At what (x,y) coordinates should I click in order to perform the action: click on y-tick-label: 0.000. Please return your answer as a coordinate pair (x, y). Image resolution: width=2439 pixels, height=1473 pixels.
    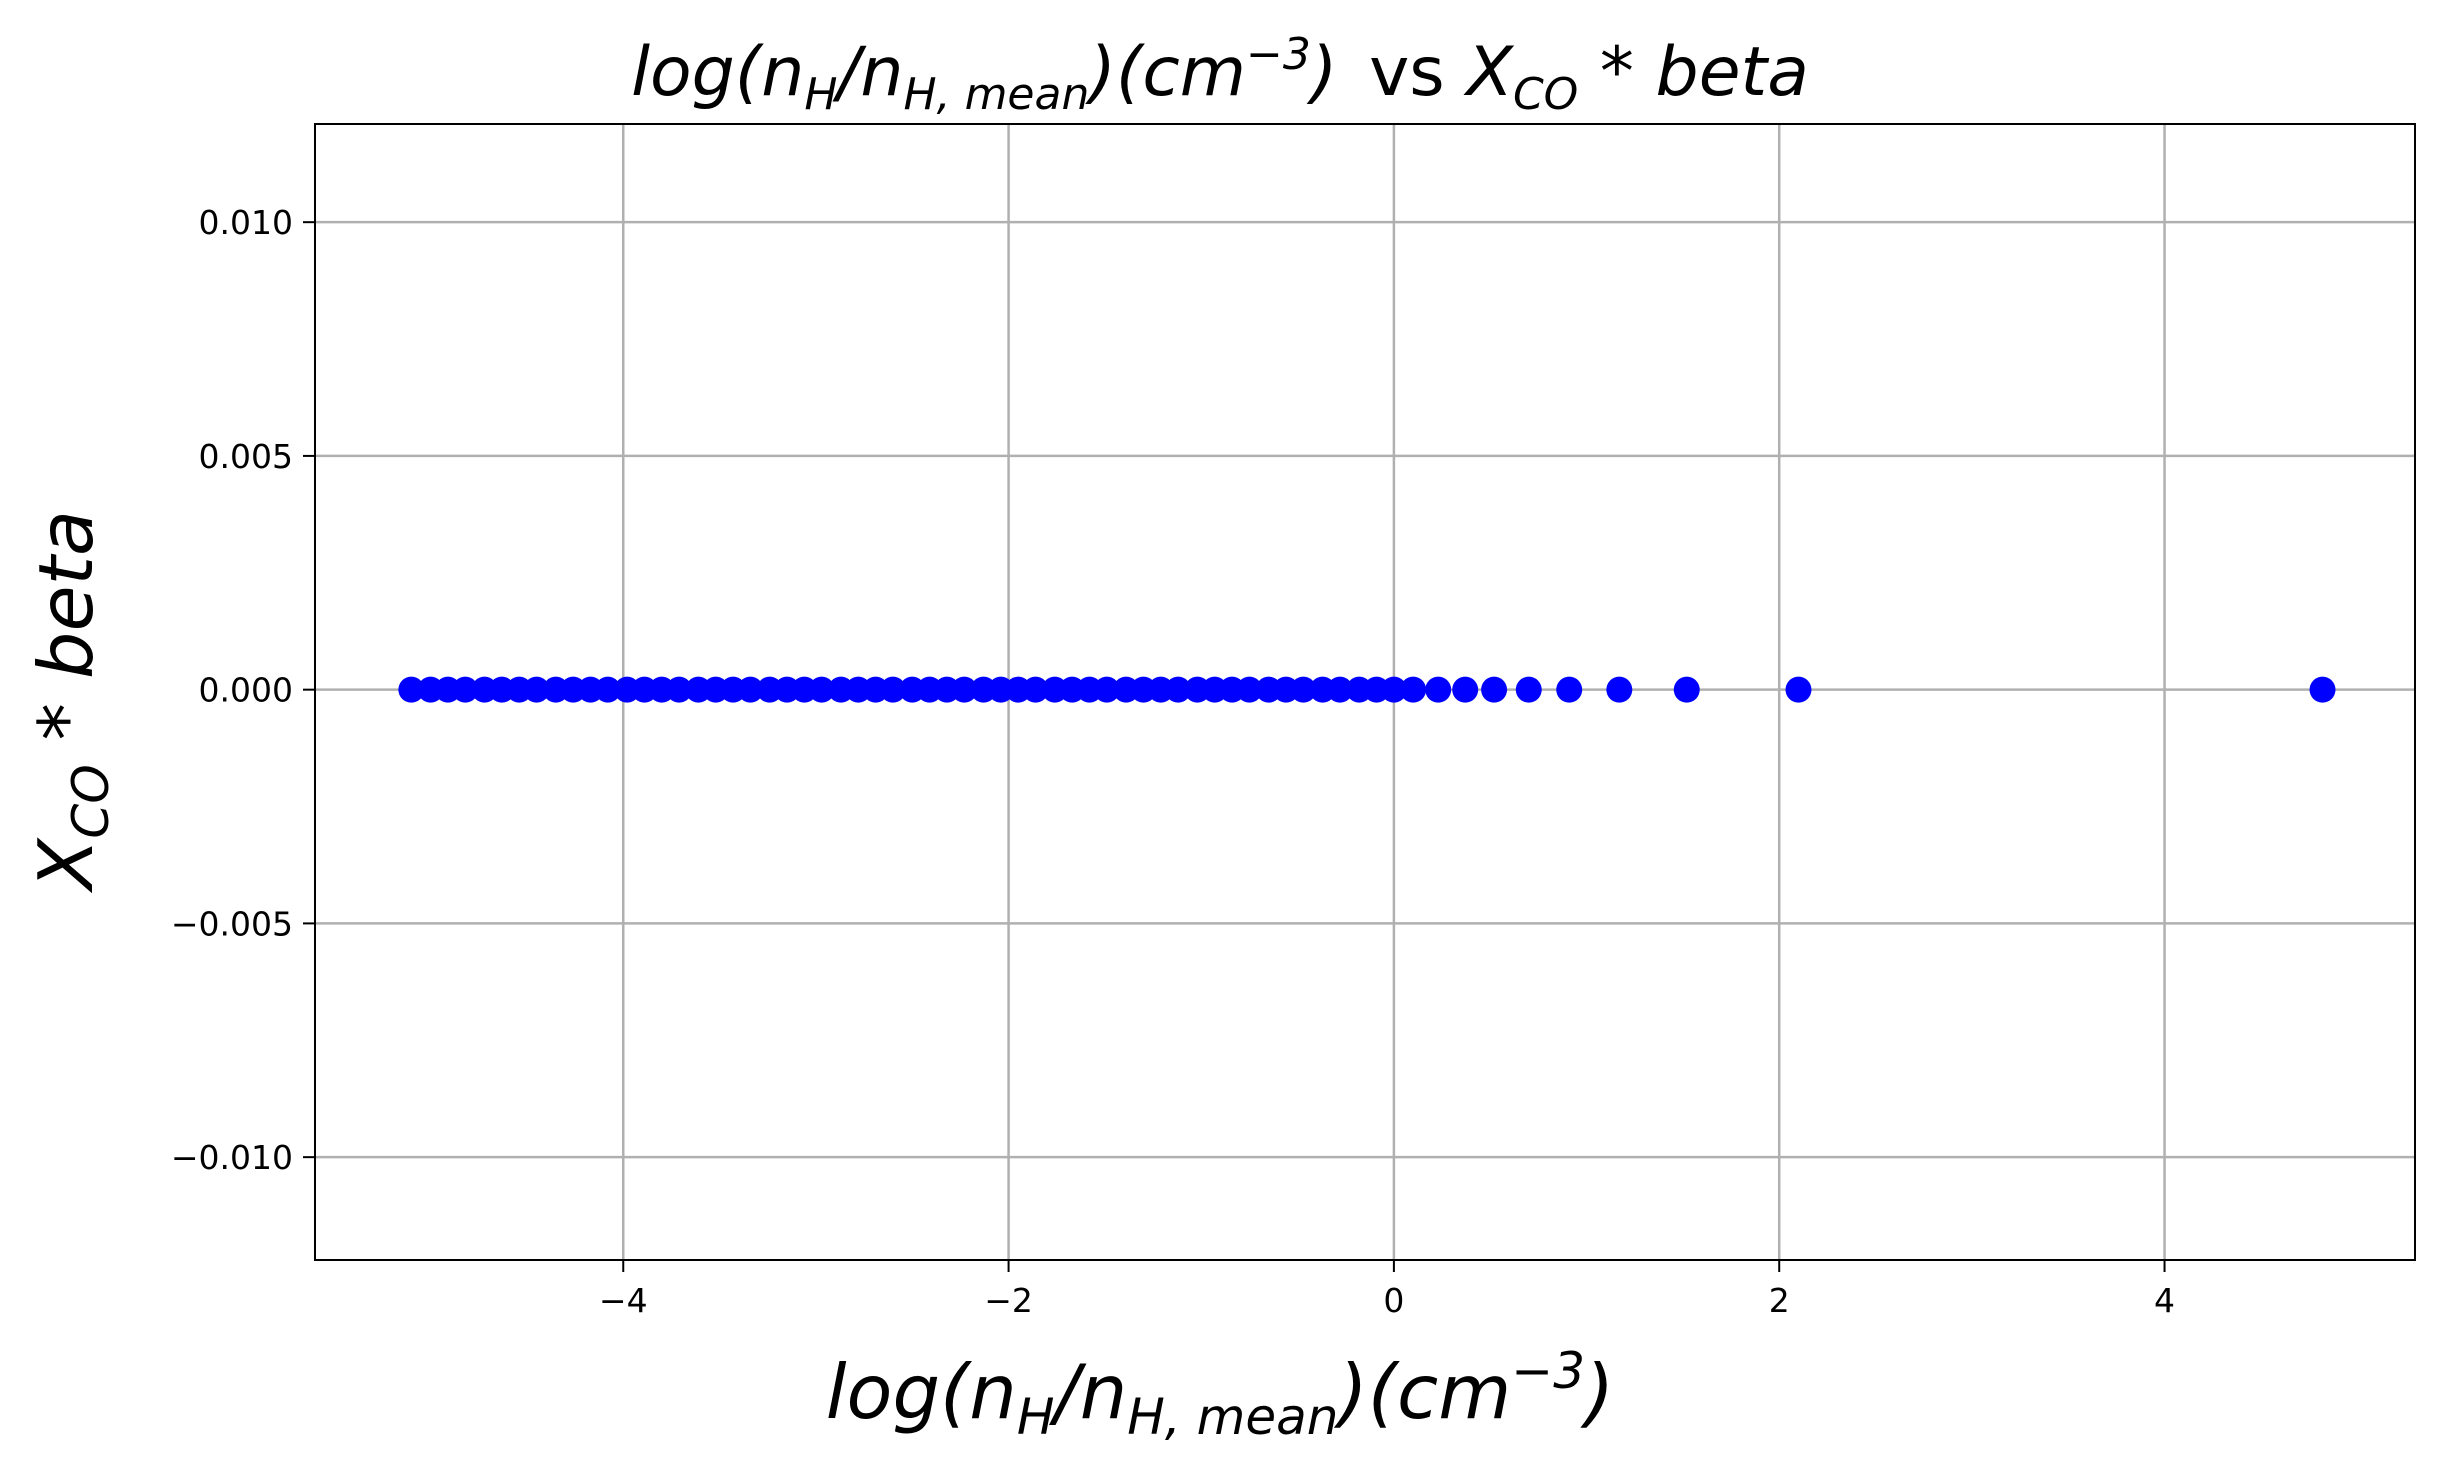
    Looking at the image, I should click on (246, 690).